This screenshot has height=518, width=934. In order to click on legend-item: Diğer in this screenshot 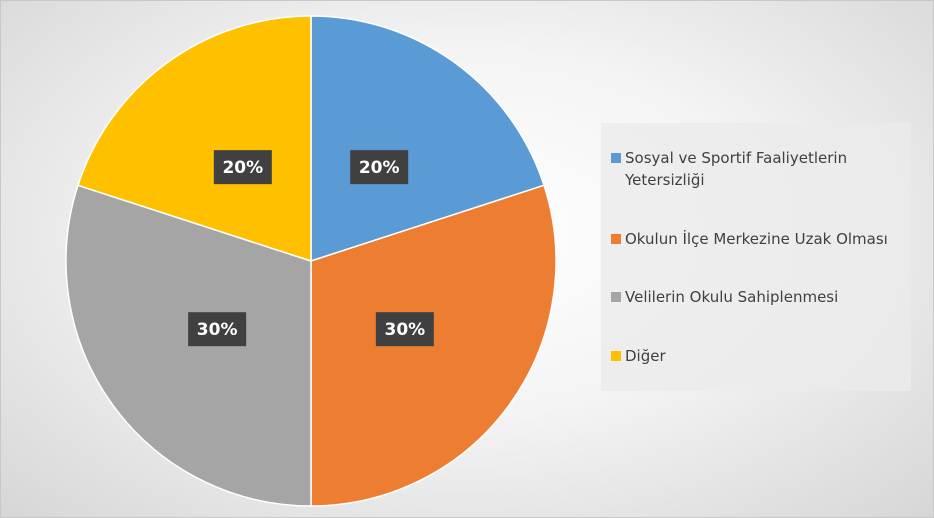, I will do `click(761, 356)`.